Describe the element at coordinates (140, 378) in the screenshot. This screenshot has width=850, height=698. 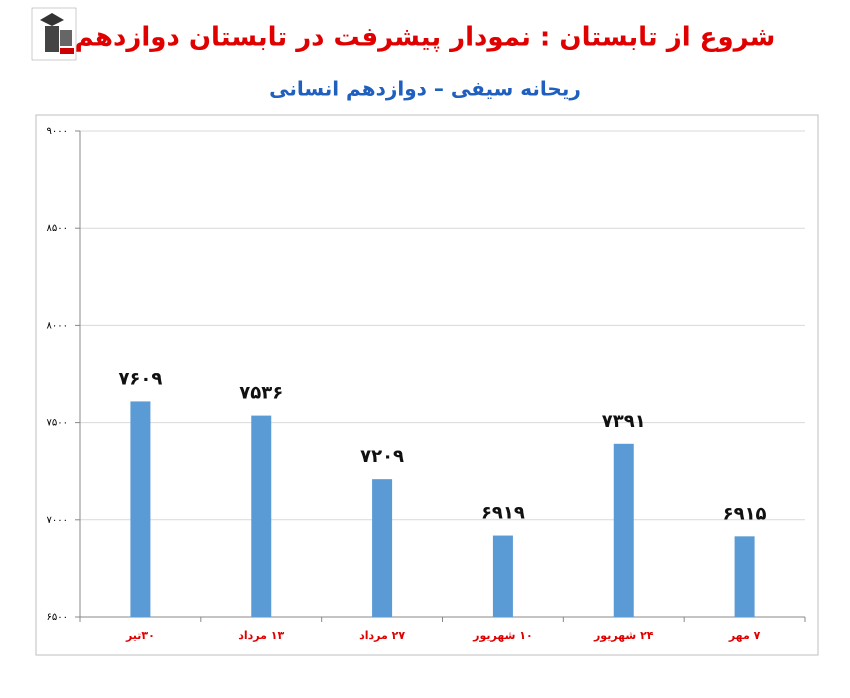
I see `value-label: ۷۶۰۹` at that location.